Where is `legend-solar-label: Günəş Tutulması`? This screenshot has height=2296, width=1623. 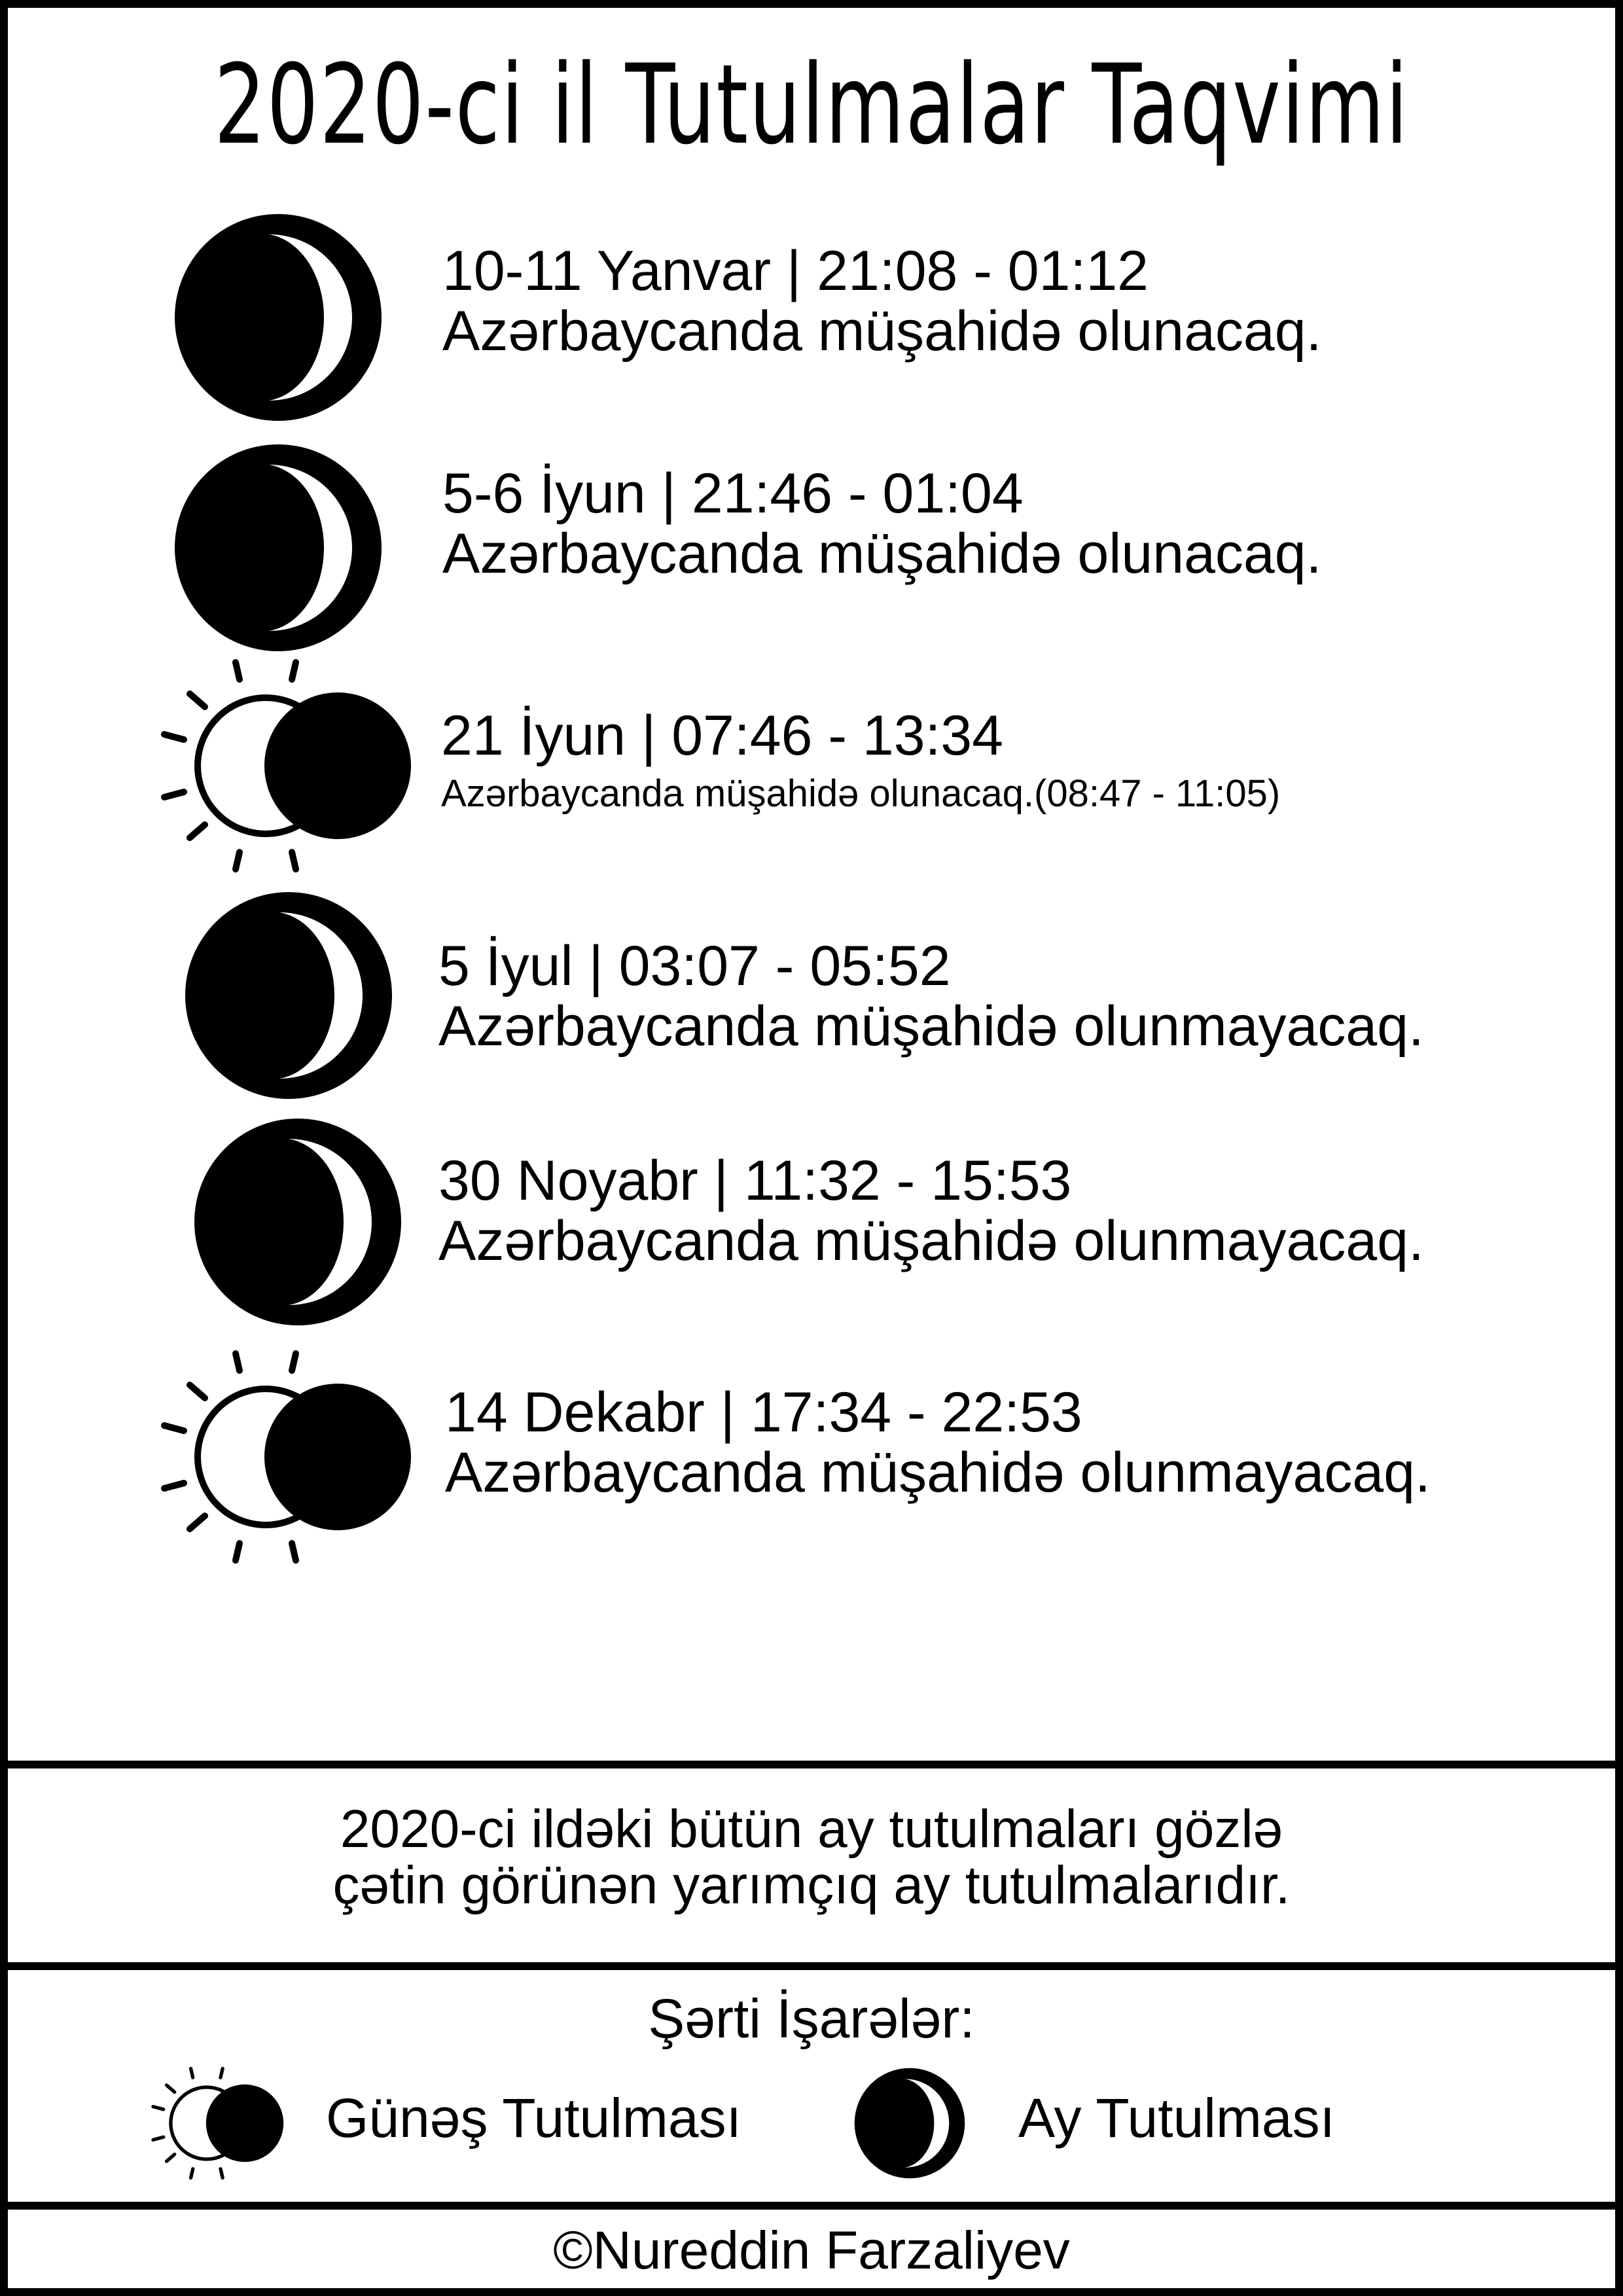
legend-solar-label: Günəş Tutulması is located at coordinates (533, 2118).